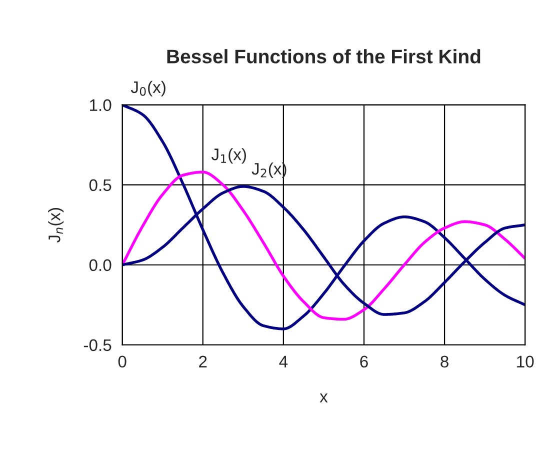  What do you see at coordinates (100, 265) in the screenshot?
I see `y-tick-label: 0.0` at bounding box center [100, 265].